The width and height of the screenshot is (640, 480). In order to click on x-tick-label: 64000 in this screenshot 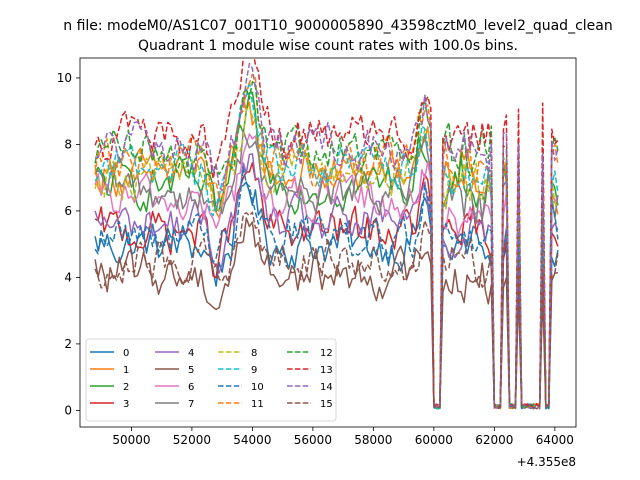, I will do `click(555, 440)`.